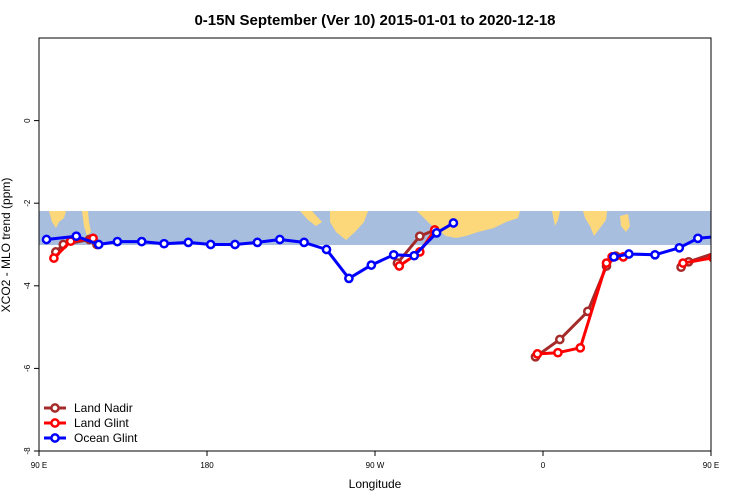 This screenshot has height=500, width=750. Describe the element at coordinates (349, 225) in the screenshot. I see `land-south-america` at that location.